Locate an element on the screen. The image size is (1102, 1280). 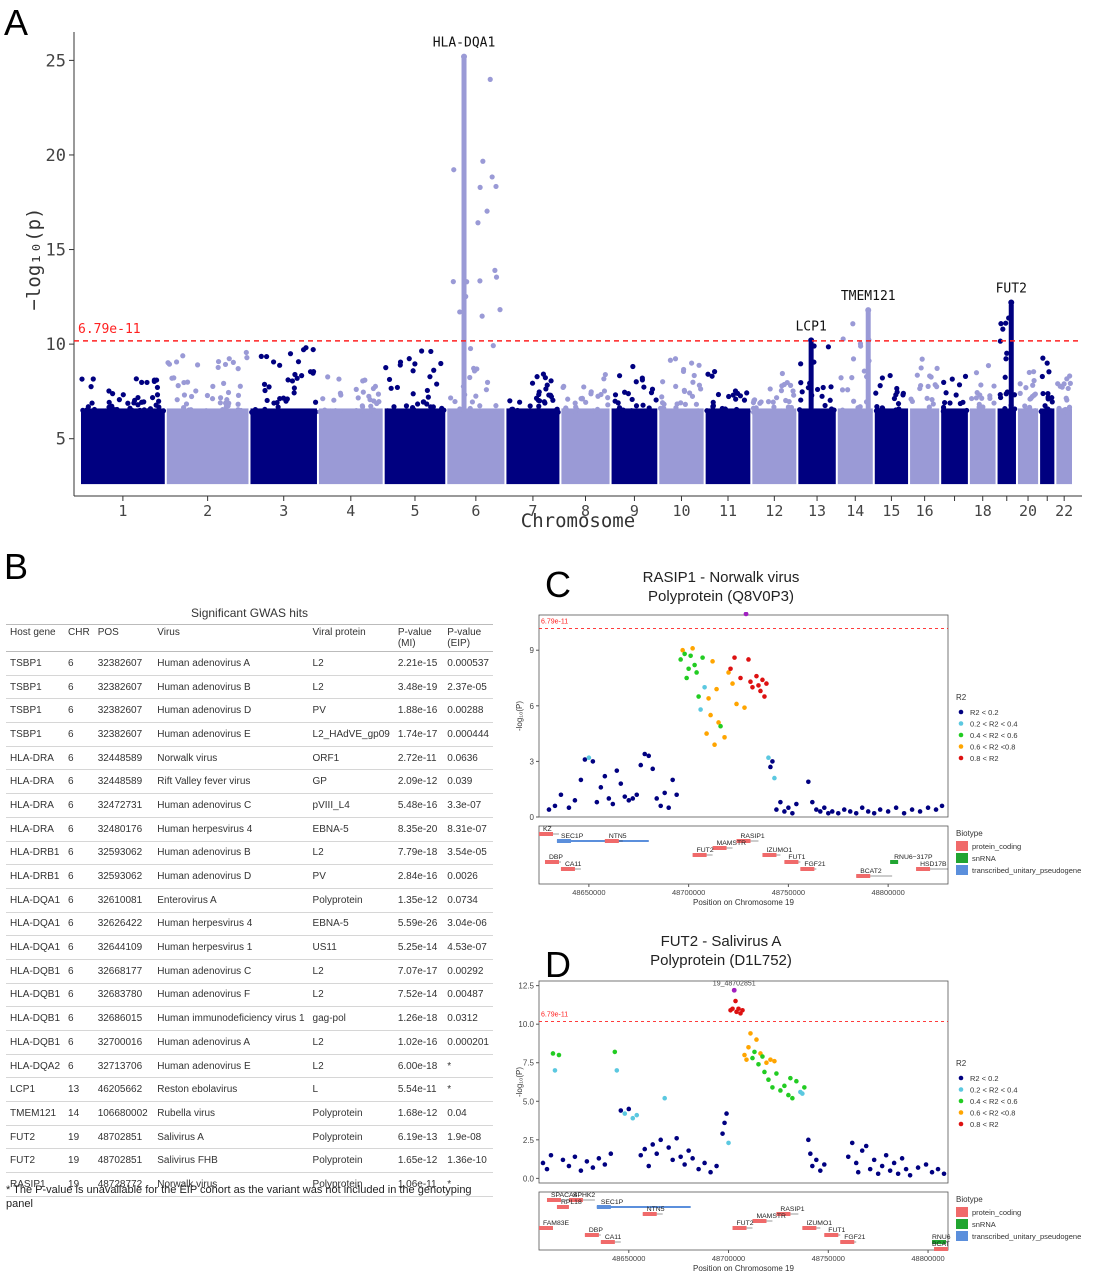
panel-d-gene-label: NTN5 is located at coordinates (656, 1209).